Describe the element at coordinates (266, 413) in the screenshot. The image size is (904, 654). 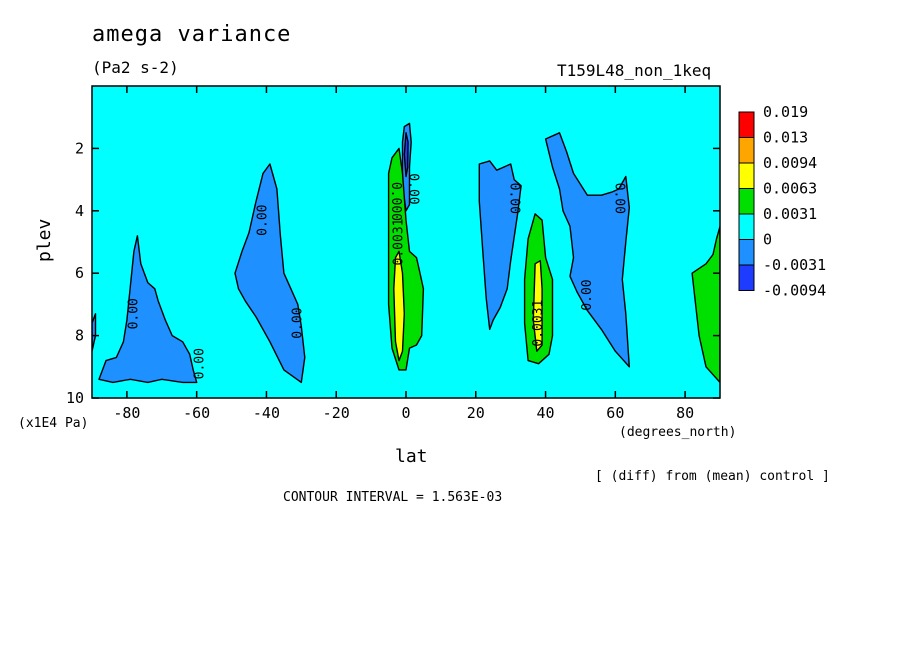
I see `x-tick-label: -40` at that location.